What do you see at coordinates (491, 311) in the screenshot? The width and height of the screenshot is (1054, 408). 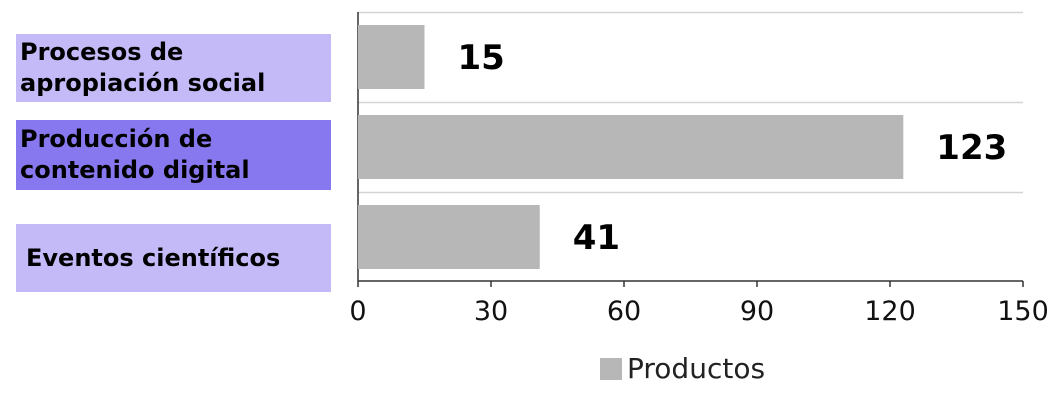 I see `x-tick-label-30: 30` at bounding box center [491, 311].